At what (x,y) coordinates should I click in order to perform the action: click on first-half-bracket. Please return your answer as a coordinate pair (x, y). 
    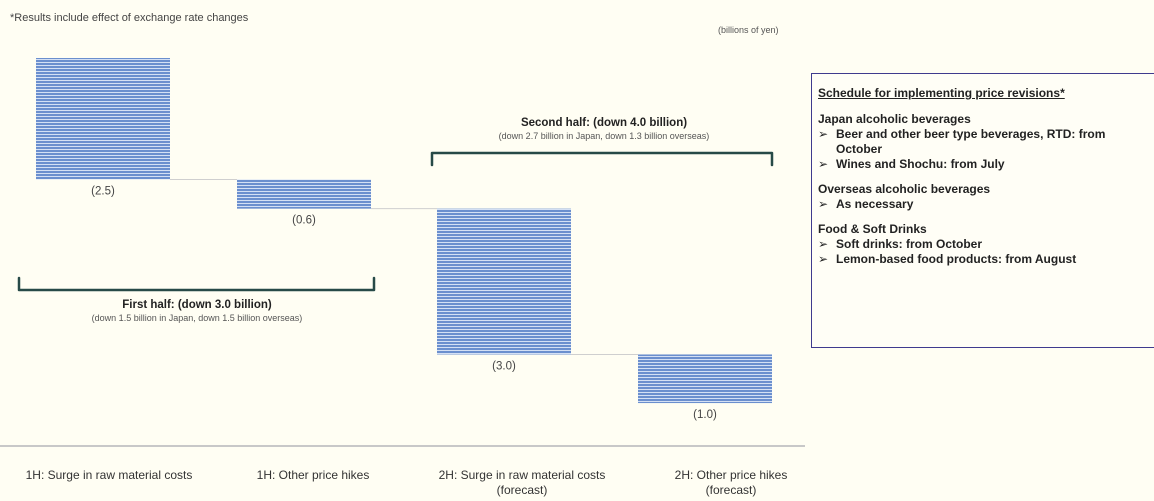
    Looking at the image, I should click on (196, 284).